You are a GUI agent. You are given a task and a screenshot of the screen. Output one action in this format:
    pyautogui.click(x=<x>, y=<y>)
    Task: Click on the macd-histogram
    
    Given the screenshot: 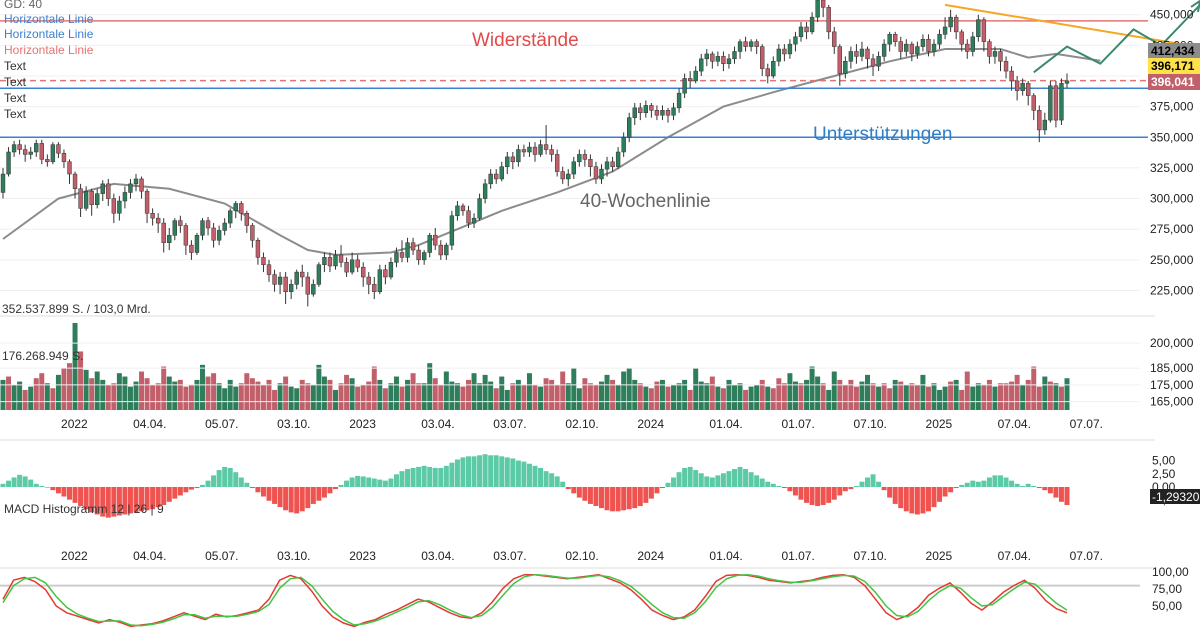 What is the action you would take?
    pyautogui.click(x=535, y=486)
    